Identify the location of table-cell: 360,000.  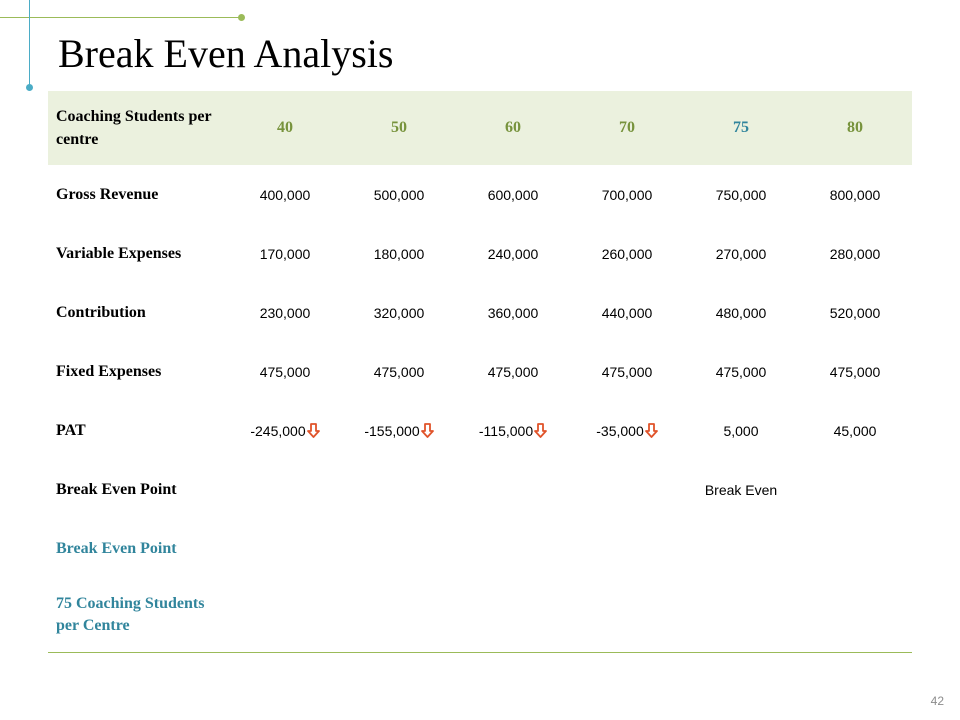
(513, 312).